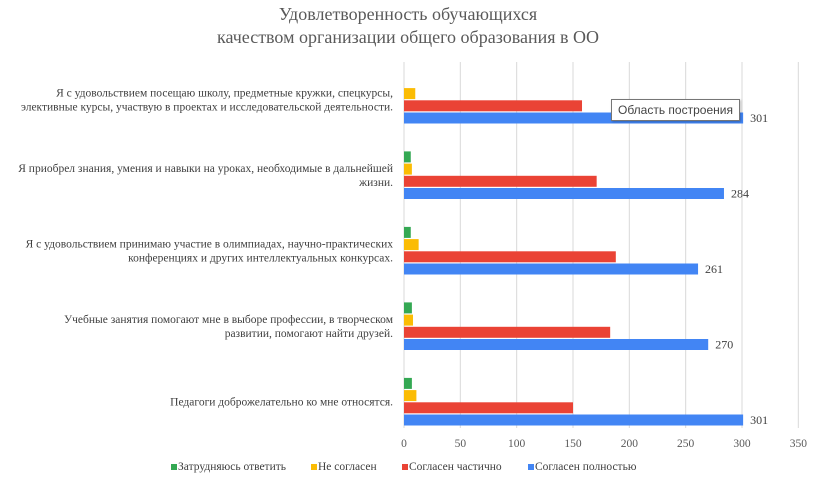 The image size is (816, 484). I want to click on legend-label: Не согласен, so click(347, 467).